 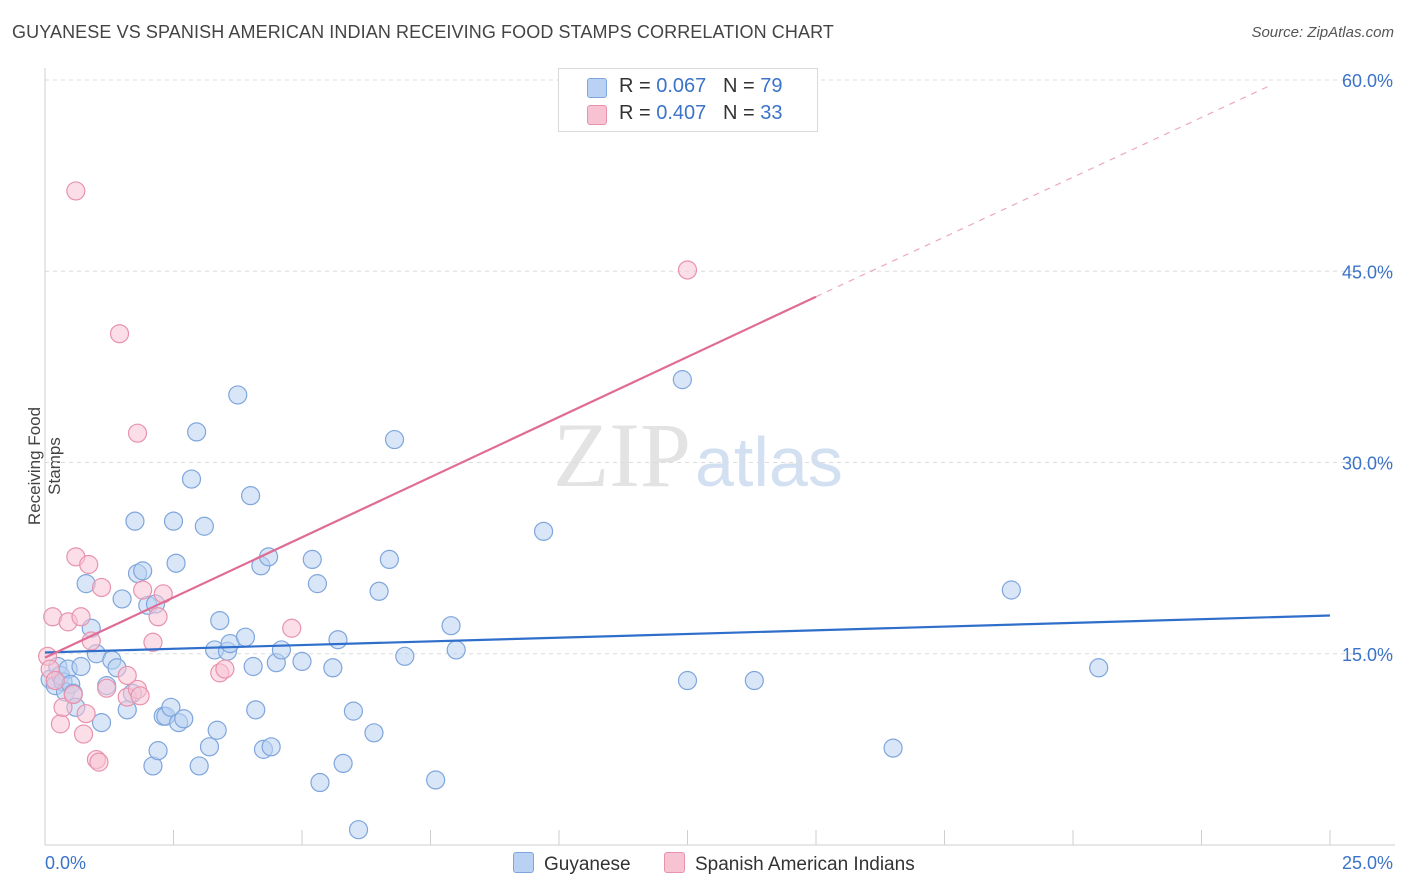 I want to click on legend-r-value: 0.067, so click(x=681, y=86).